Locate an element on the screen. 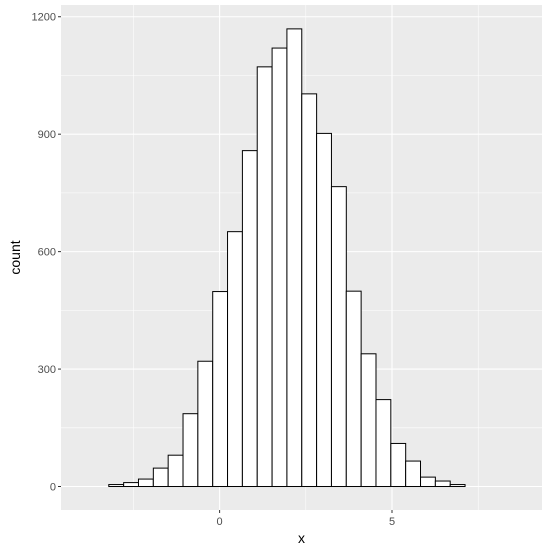 The height and width of the screenshot is (552, 553). y-axis-title: count is located at coordinates (15, 257).